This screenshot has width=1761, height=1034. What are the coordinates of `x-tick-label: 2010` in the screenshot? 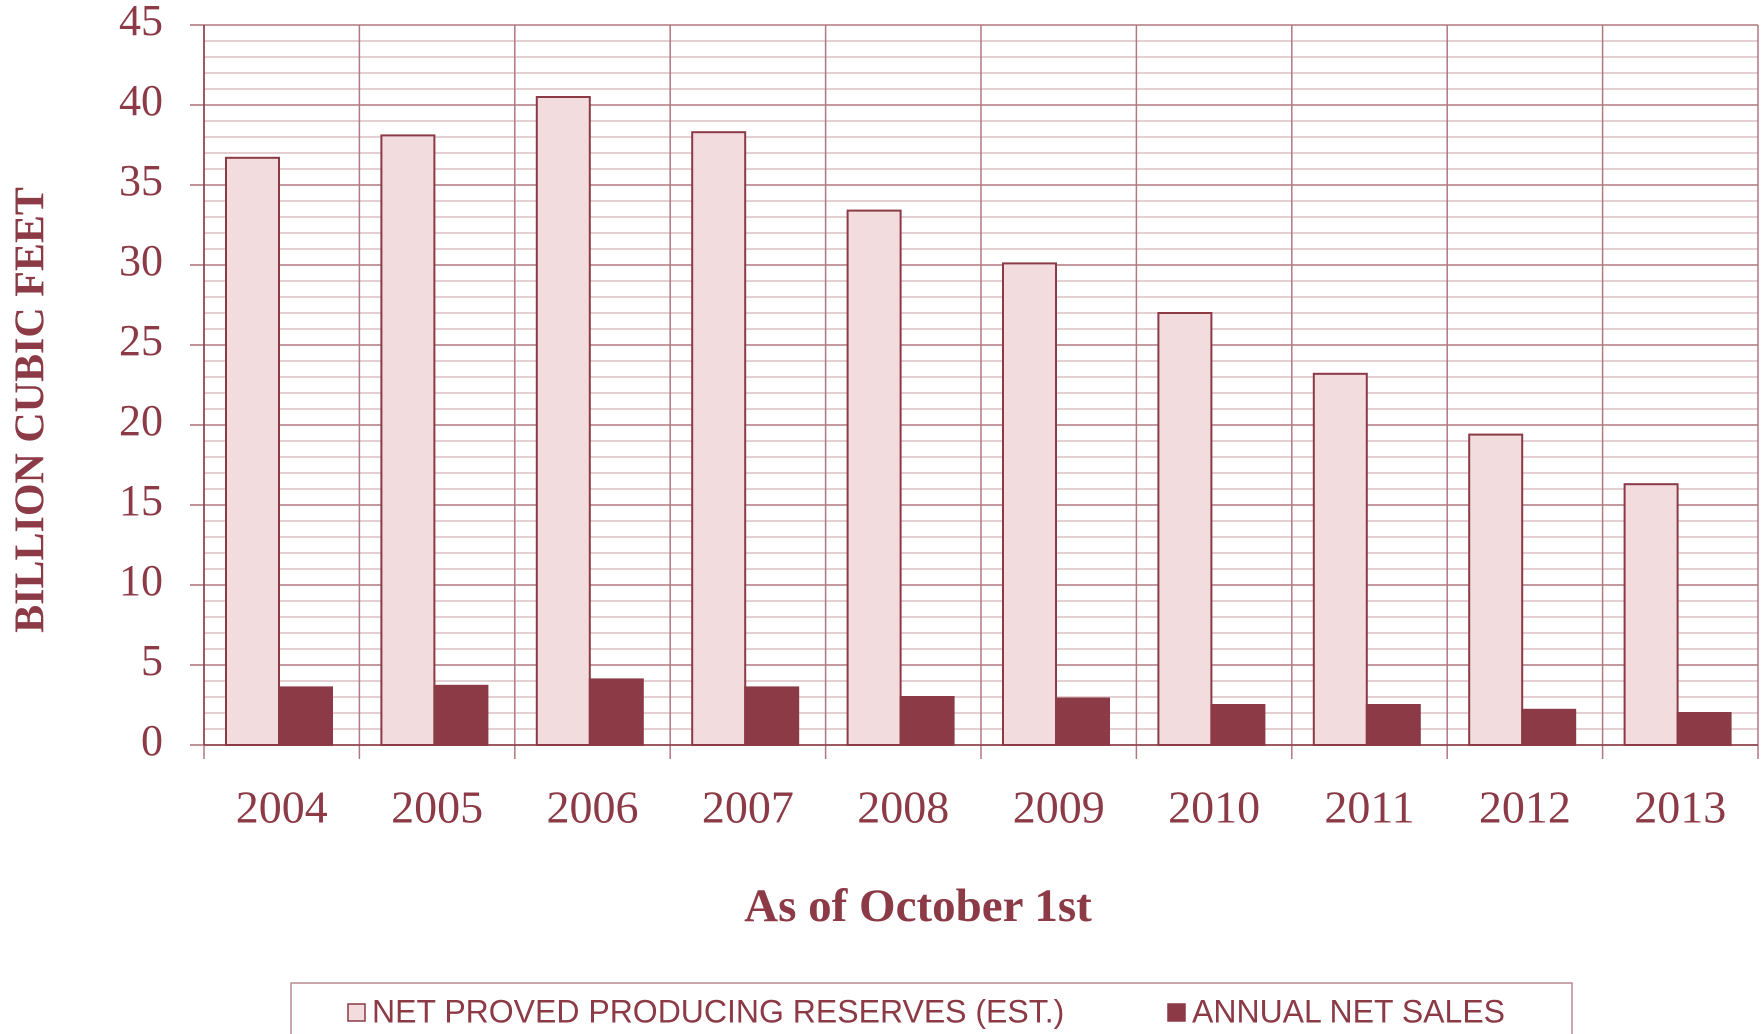 It's located at (1214, 807).